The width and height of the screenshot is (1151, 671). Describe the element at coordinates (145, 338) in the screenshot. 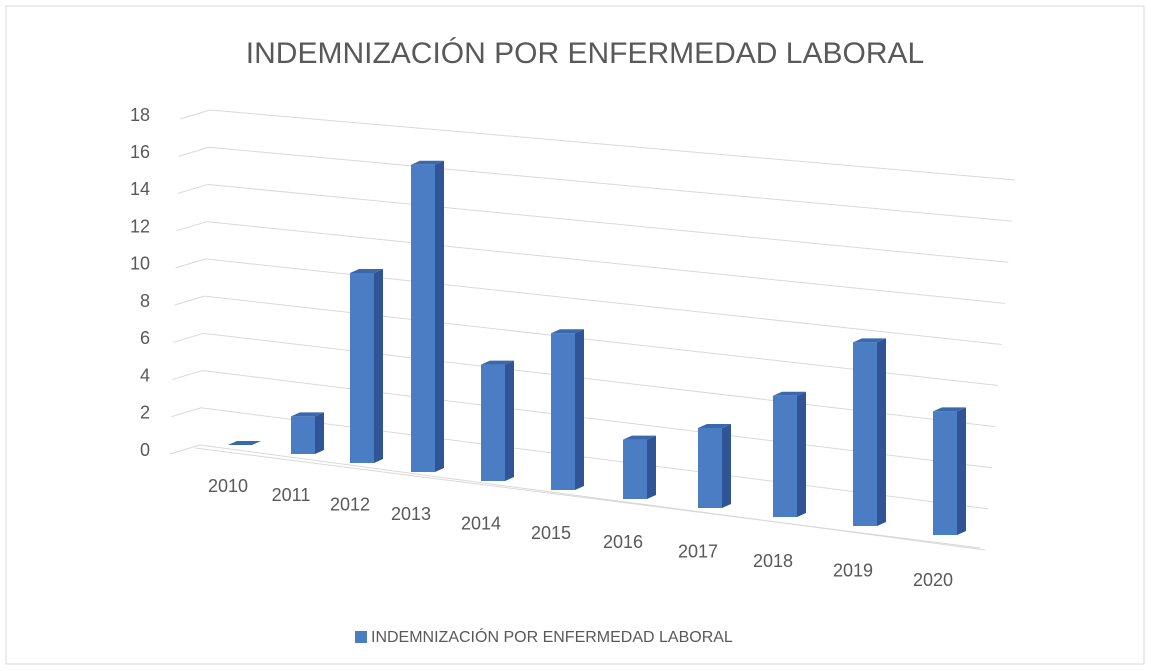

I see `y-tick-label: 6` at that location.